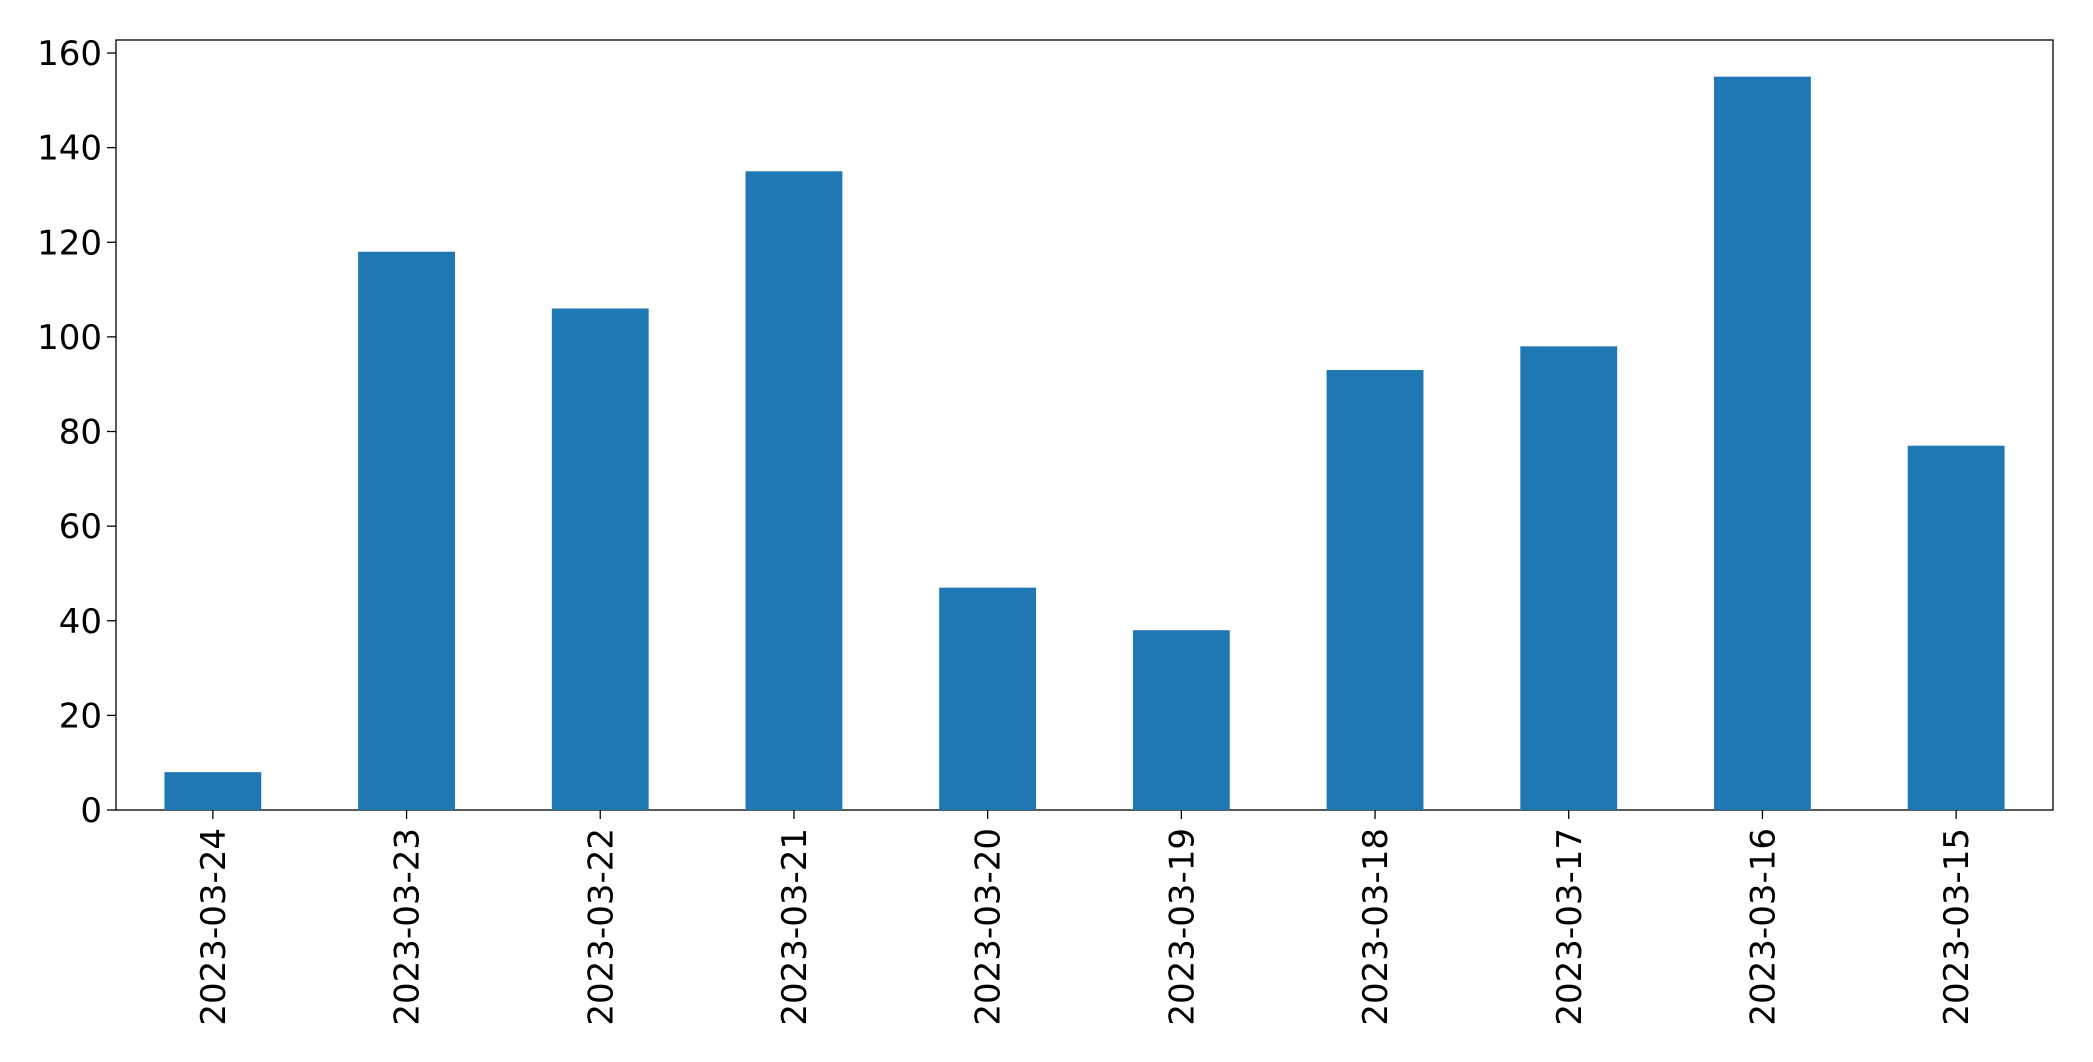 The width and height of the screenshot is (2093, 1062). Describe the element at coordinates (69, 243) in the screenshot. I see `y-tick-label: 120` at that location.